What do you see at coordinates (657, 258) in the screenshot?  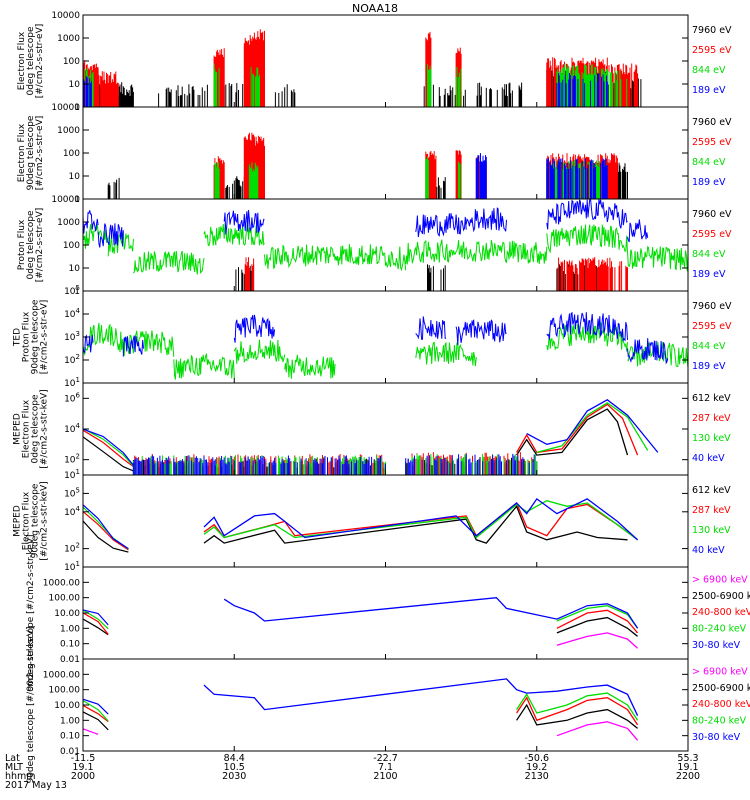 I see `series-ted_p0-2-seg7` at bounding box center [657, 258].